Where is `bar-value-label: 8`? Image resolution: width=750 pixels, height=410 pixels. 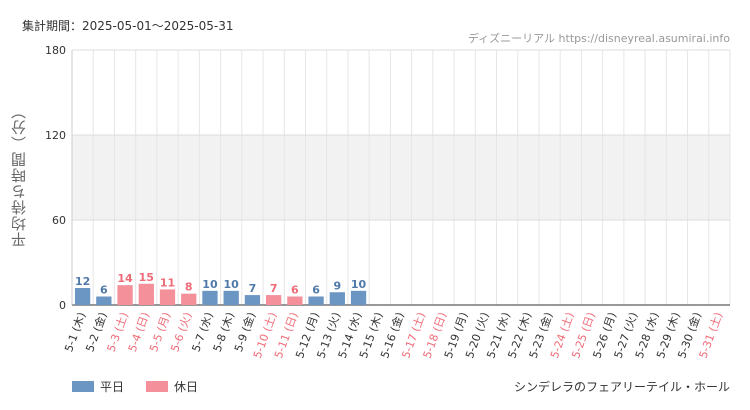
bar-value-label: 8 is located at coordinates (189, 287).